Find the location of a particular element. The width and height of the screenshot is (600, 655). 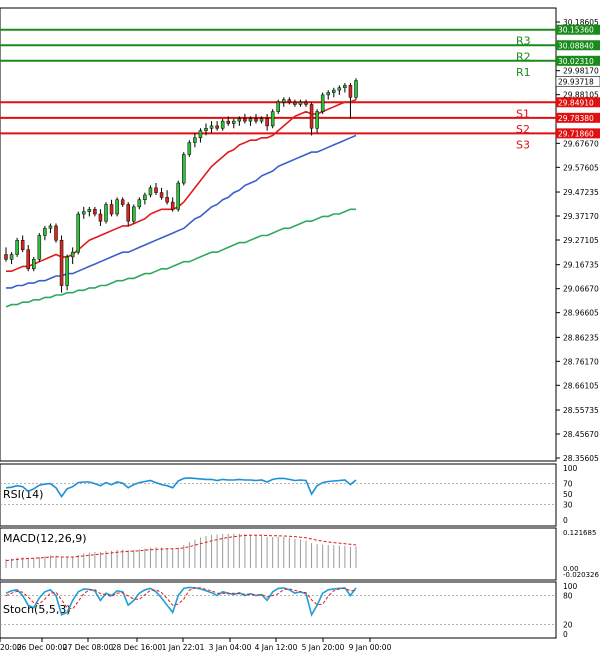

time-tick-label: 4 Jan 12:00 is located at coordinates (276, 647).